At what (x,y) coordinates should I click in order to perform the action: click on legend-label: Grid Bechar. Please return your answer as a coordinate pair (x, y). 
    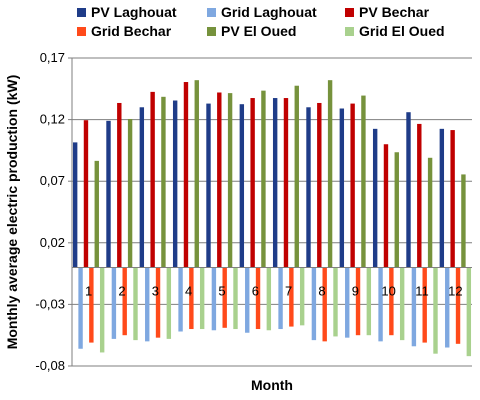
    Looking at the image, I should click on (131, 31).